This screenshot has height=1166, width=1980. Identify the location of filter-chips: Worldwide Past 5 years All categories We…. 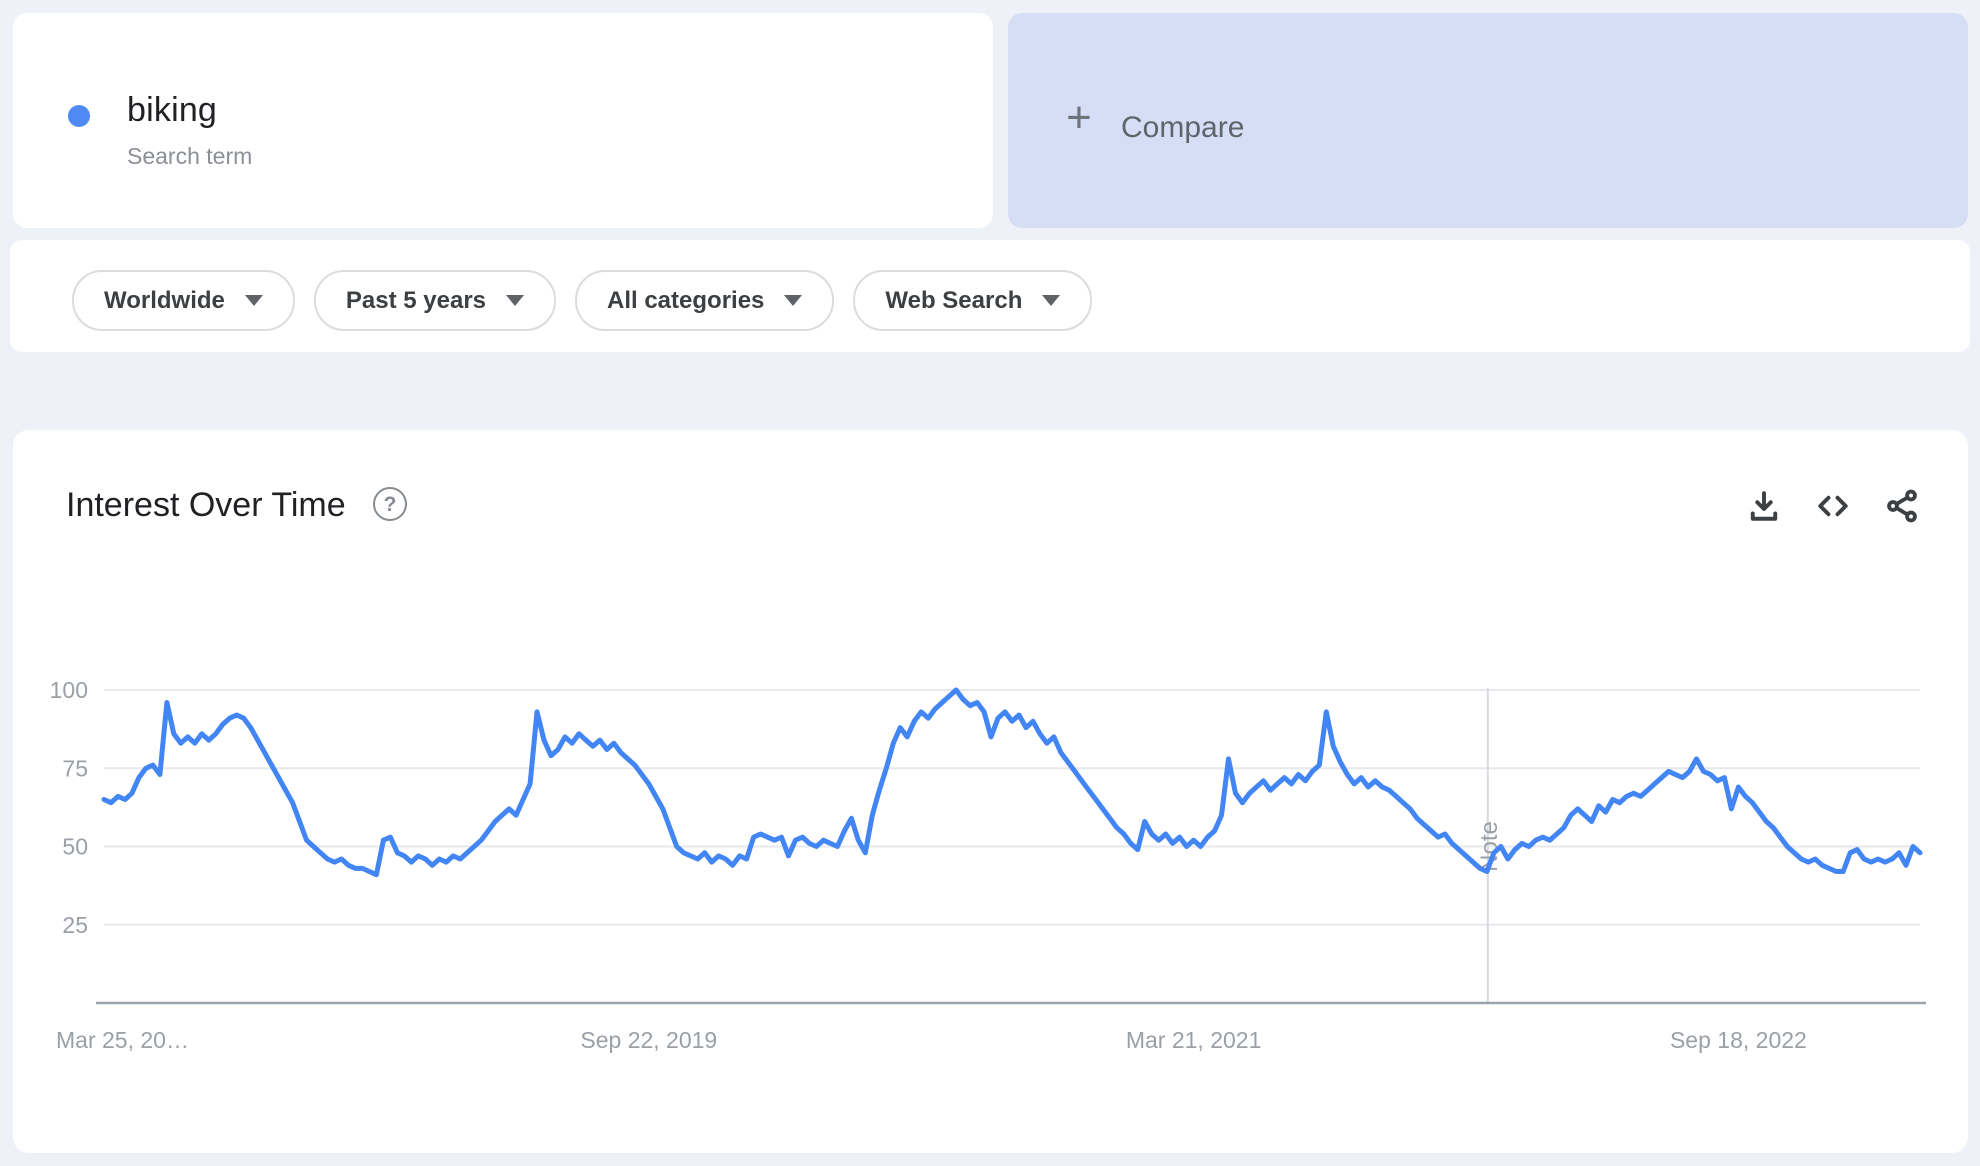
(582, 300).